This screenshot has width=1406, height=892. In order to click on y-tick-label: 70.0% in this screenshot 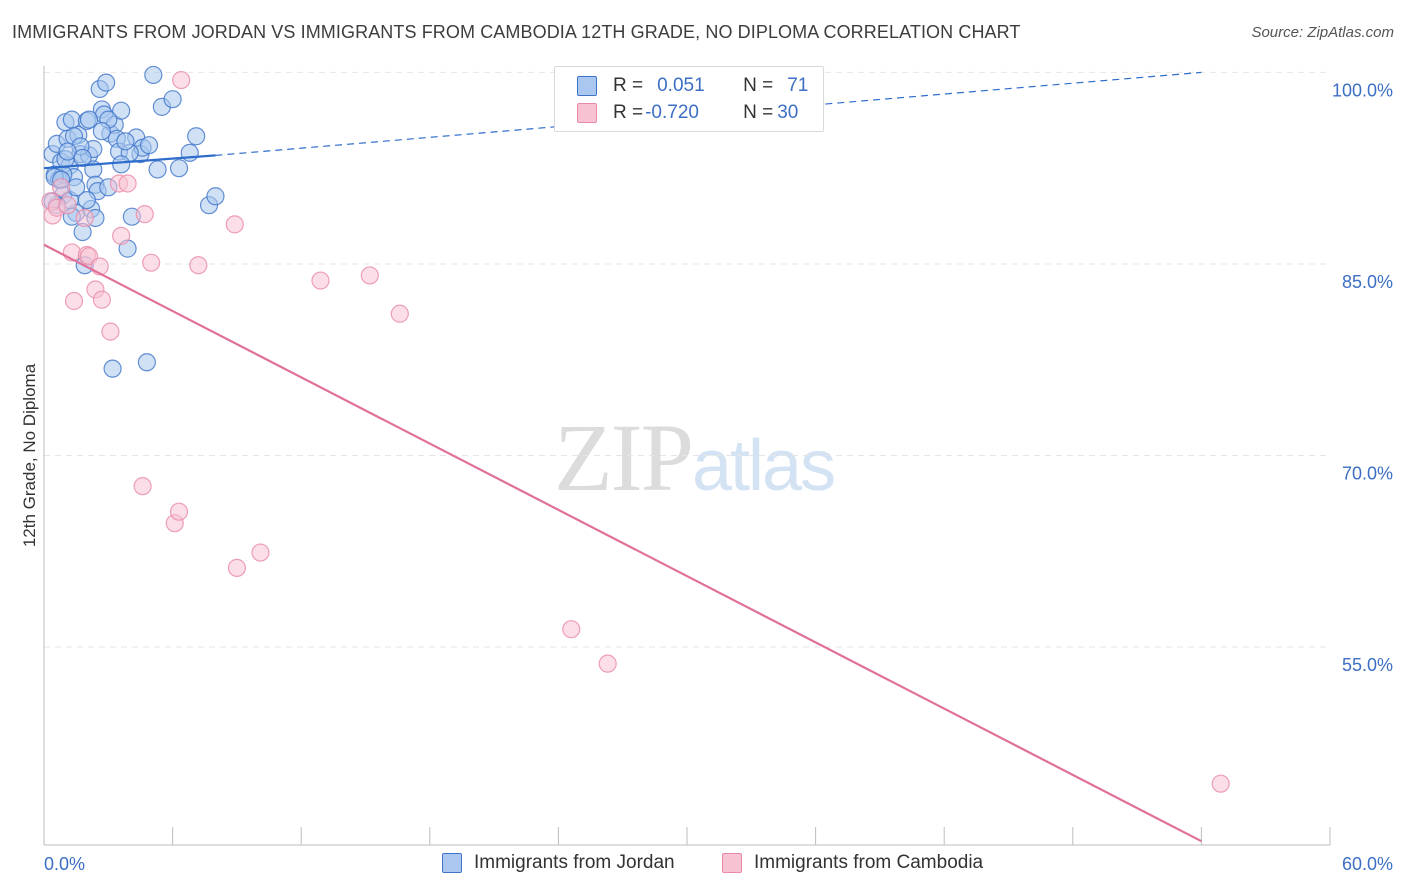, I will do `click(1367, 474)`.